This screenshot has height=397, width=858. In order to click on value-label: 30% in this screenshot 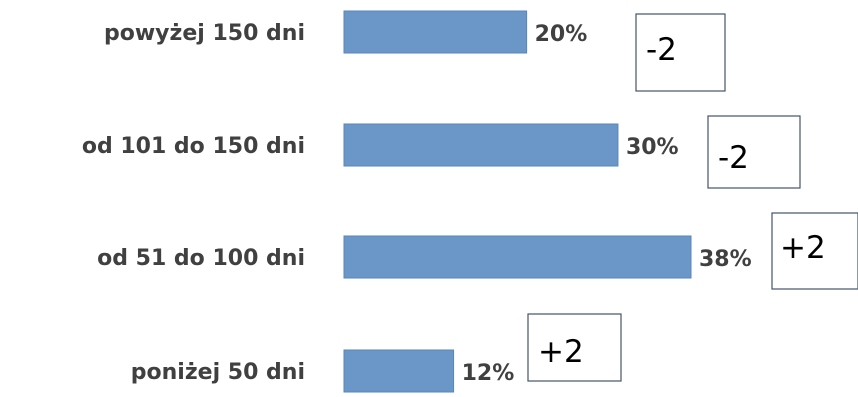, I will do `click(652, 147)`.